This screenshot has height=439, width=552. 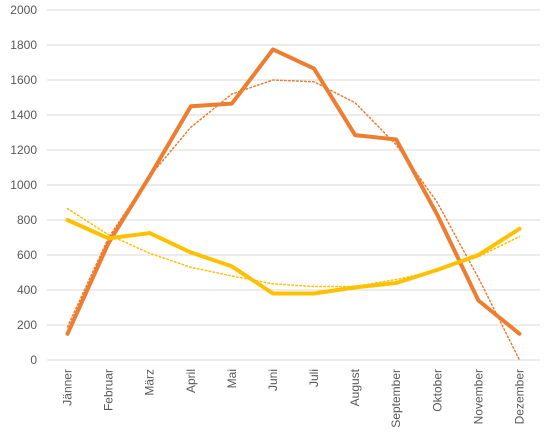 I want to click on y-tick-label: 1600, so click(x=23, y=80).